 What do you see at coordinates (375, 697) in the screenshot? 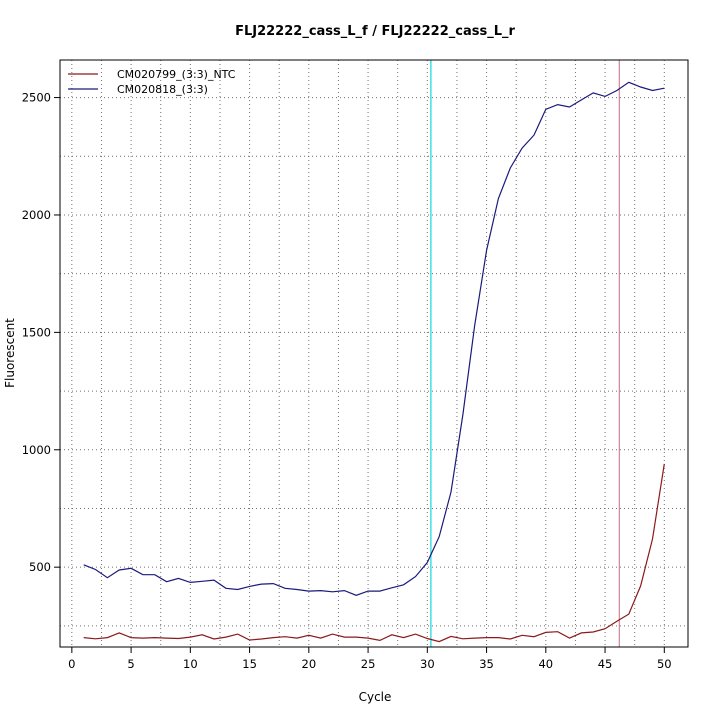
I see `x-axis-label: Cycle` at bounding box center [375, 697].